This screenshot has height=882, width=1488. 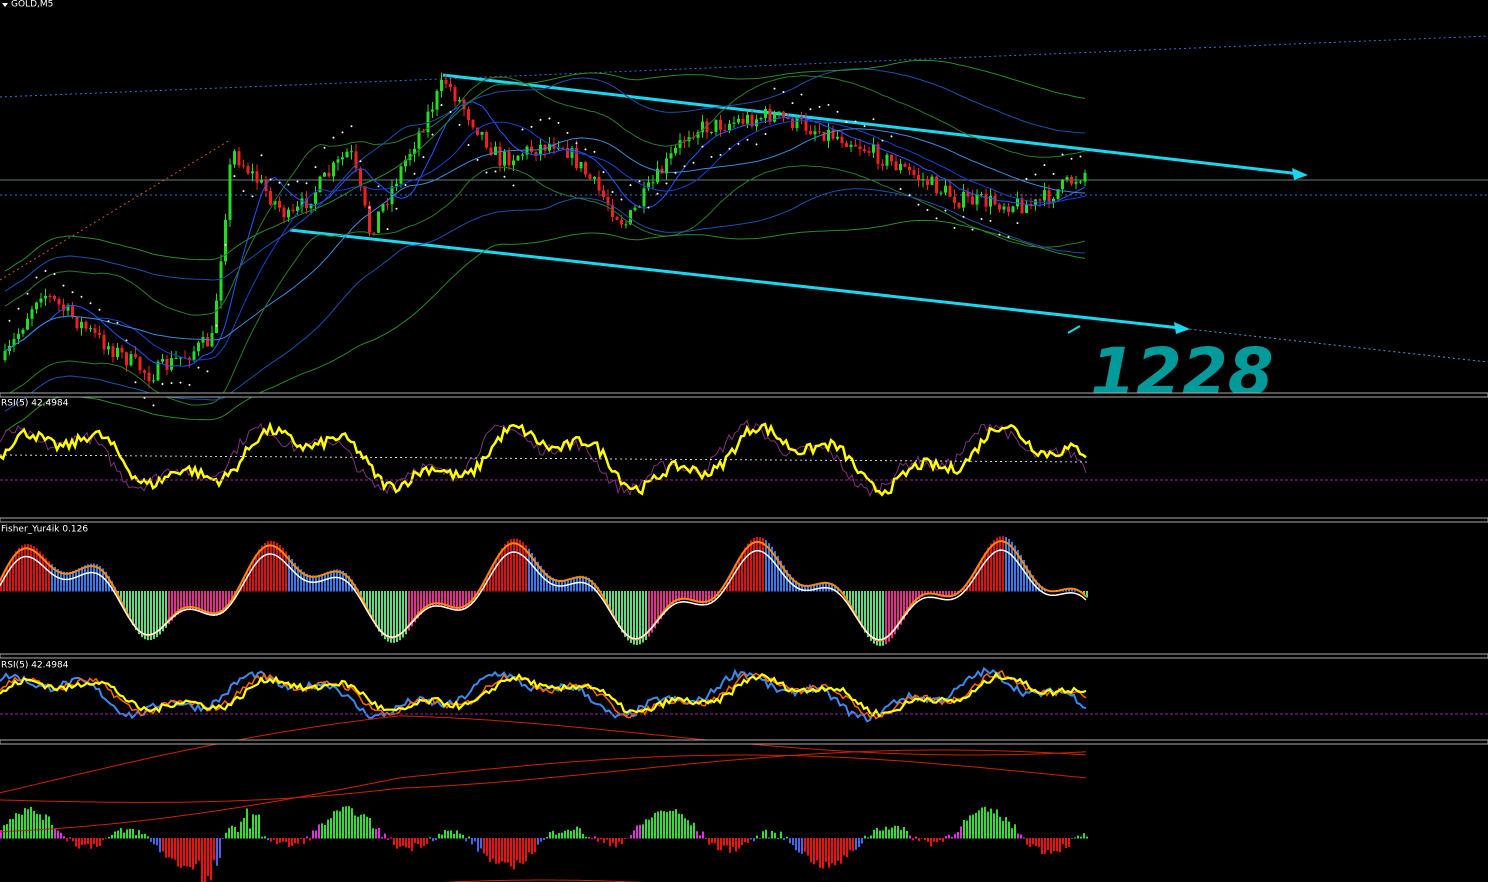 I want to click on dropdown-icon, so click(x=5, y=5).